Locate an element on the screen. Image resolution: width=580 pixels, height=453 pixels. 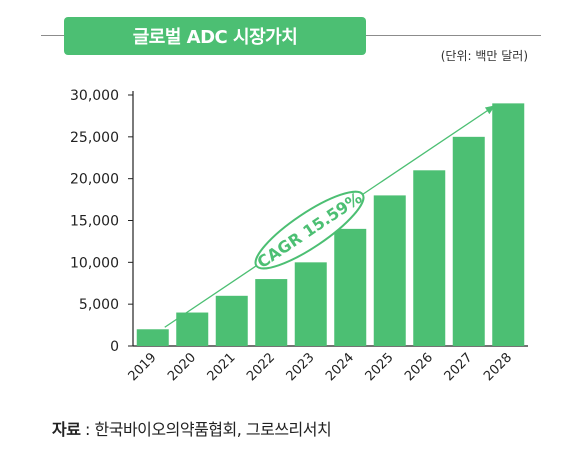
y-tick-label: 0 is located at coordinates (114, 347).